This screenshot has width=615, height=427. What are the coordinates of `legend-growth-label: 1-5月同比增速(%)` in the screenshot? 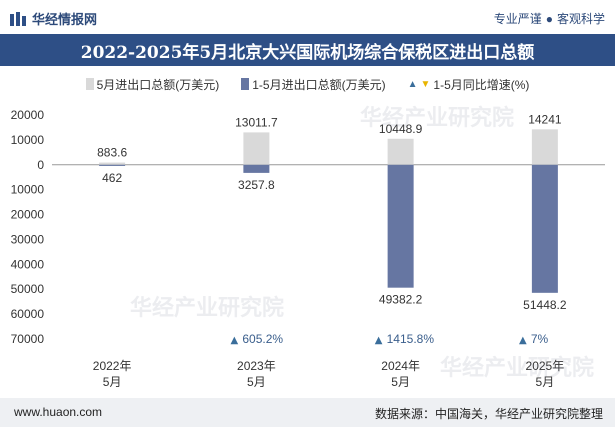 It's located at (481, 84).